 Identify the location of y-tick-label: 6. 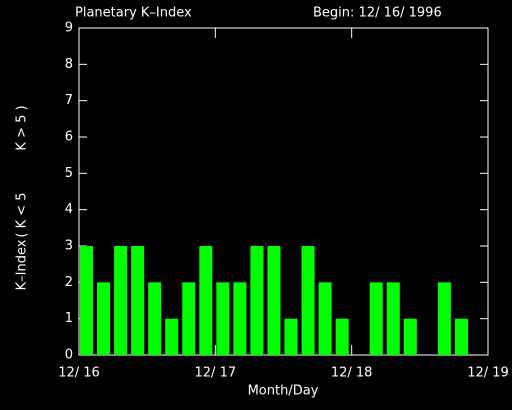
(69, 137).